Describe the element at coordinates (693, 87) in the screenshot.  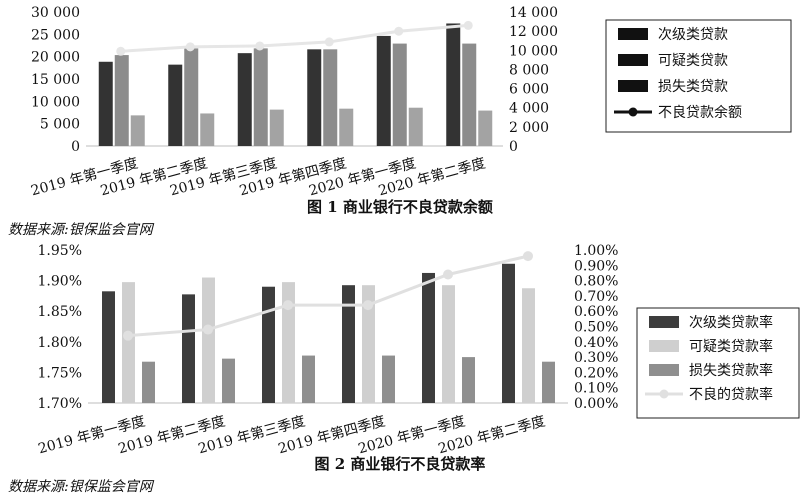
I see `legend-label: 损失类贷款` at that location.